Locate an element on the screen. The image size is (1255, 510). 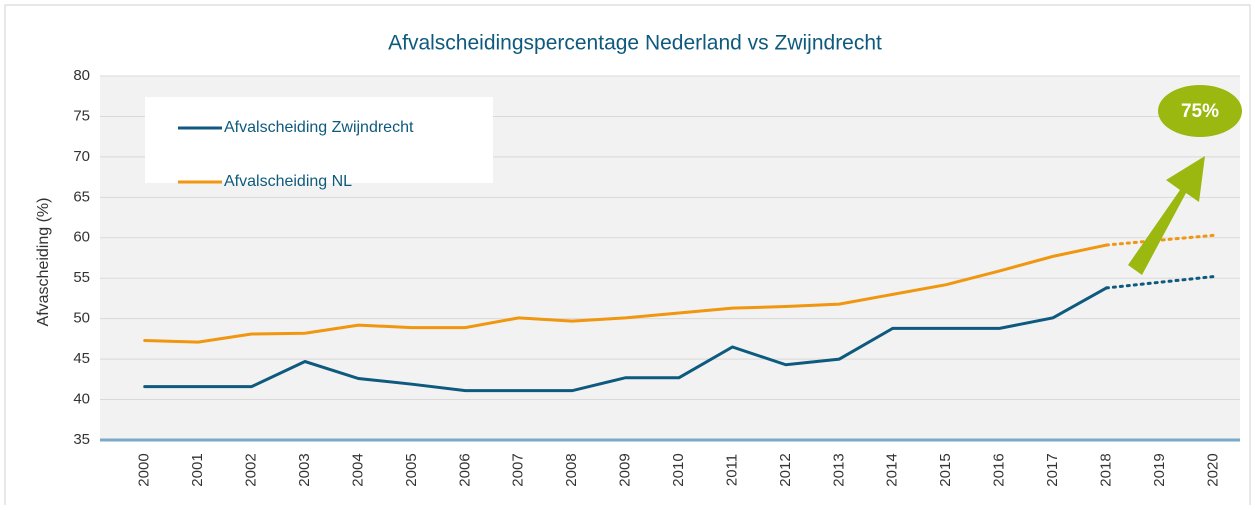
x-tick-label: 2008 is located at coordinates (571, 469).